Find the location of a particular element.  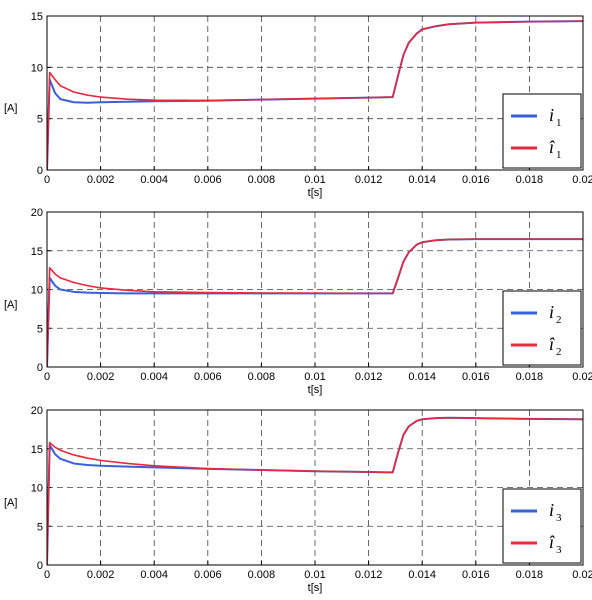

legend: i 1î 1 is located at coordinates (542, 131).